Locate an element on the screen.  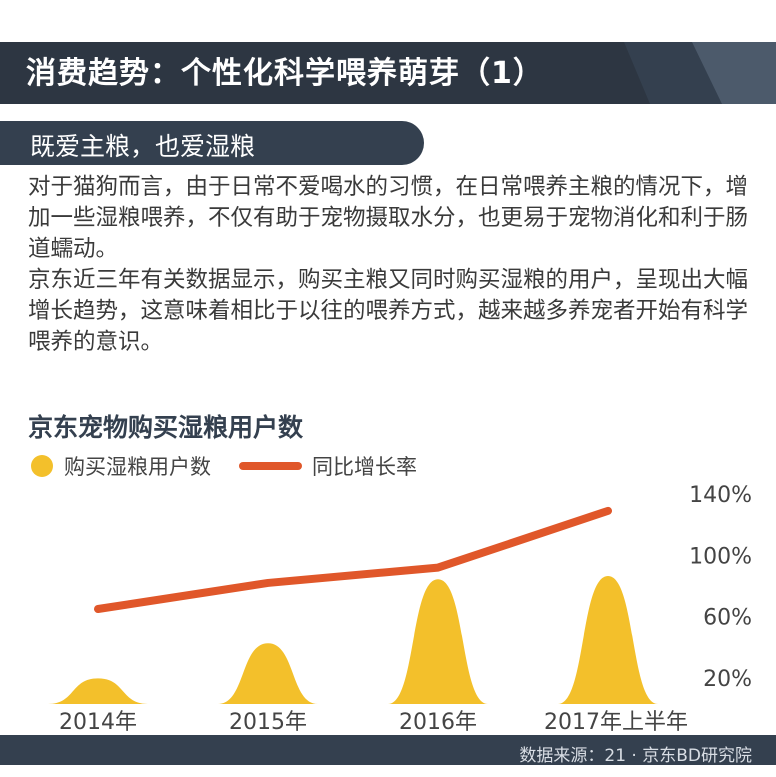
section-subtitle: 既爱主粮，也爱湿粮 is located at coordinates (143, 146).